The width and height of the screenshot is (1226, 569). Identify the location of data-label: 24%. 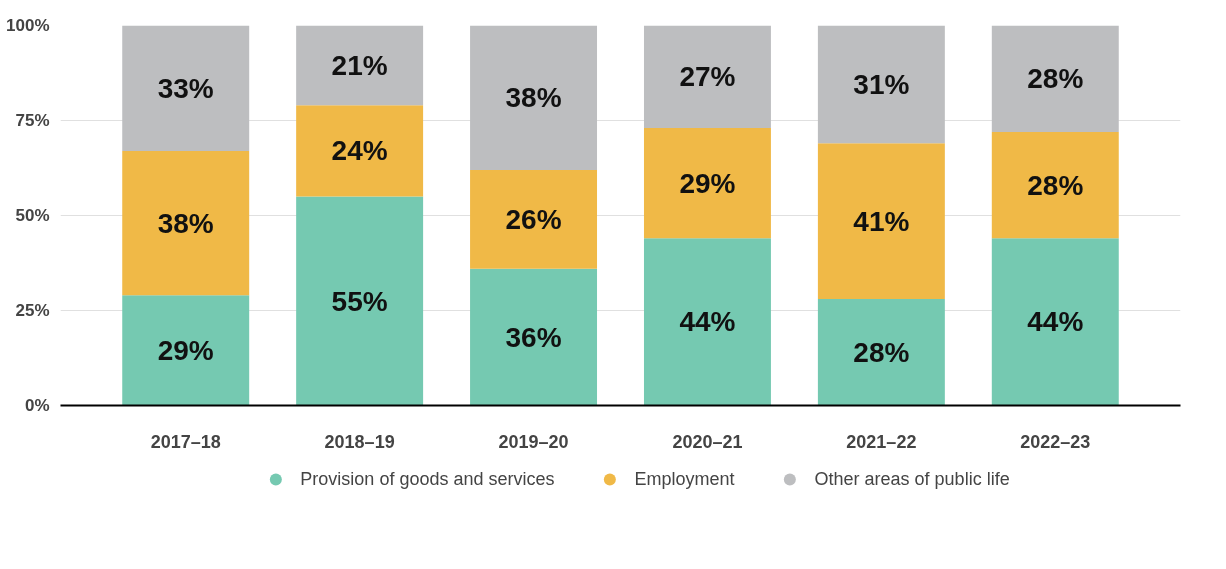
(359, 151).